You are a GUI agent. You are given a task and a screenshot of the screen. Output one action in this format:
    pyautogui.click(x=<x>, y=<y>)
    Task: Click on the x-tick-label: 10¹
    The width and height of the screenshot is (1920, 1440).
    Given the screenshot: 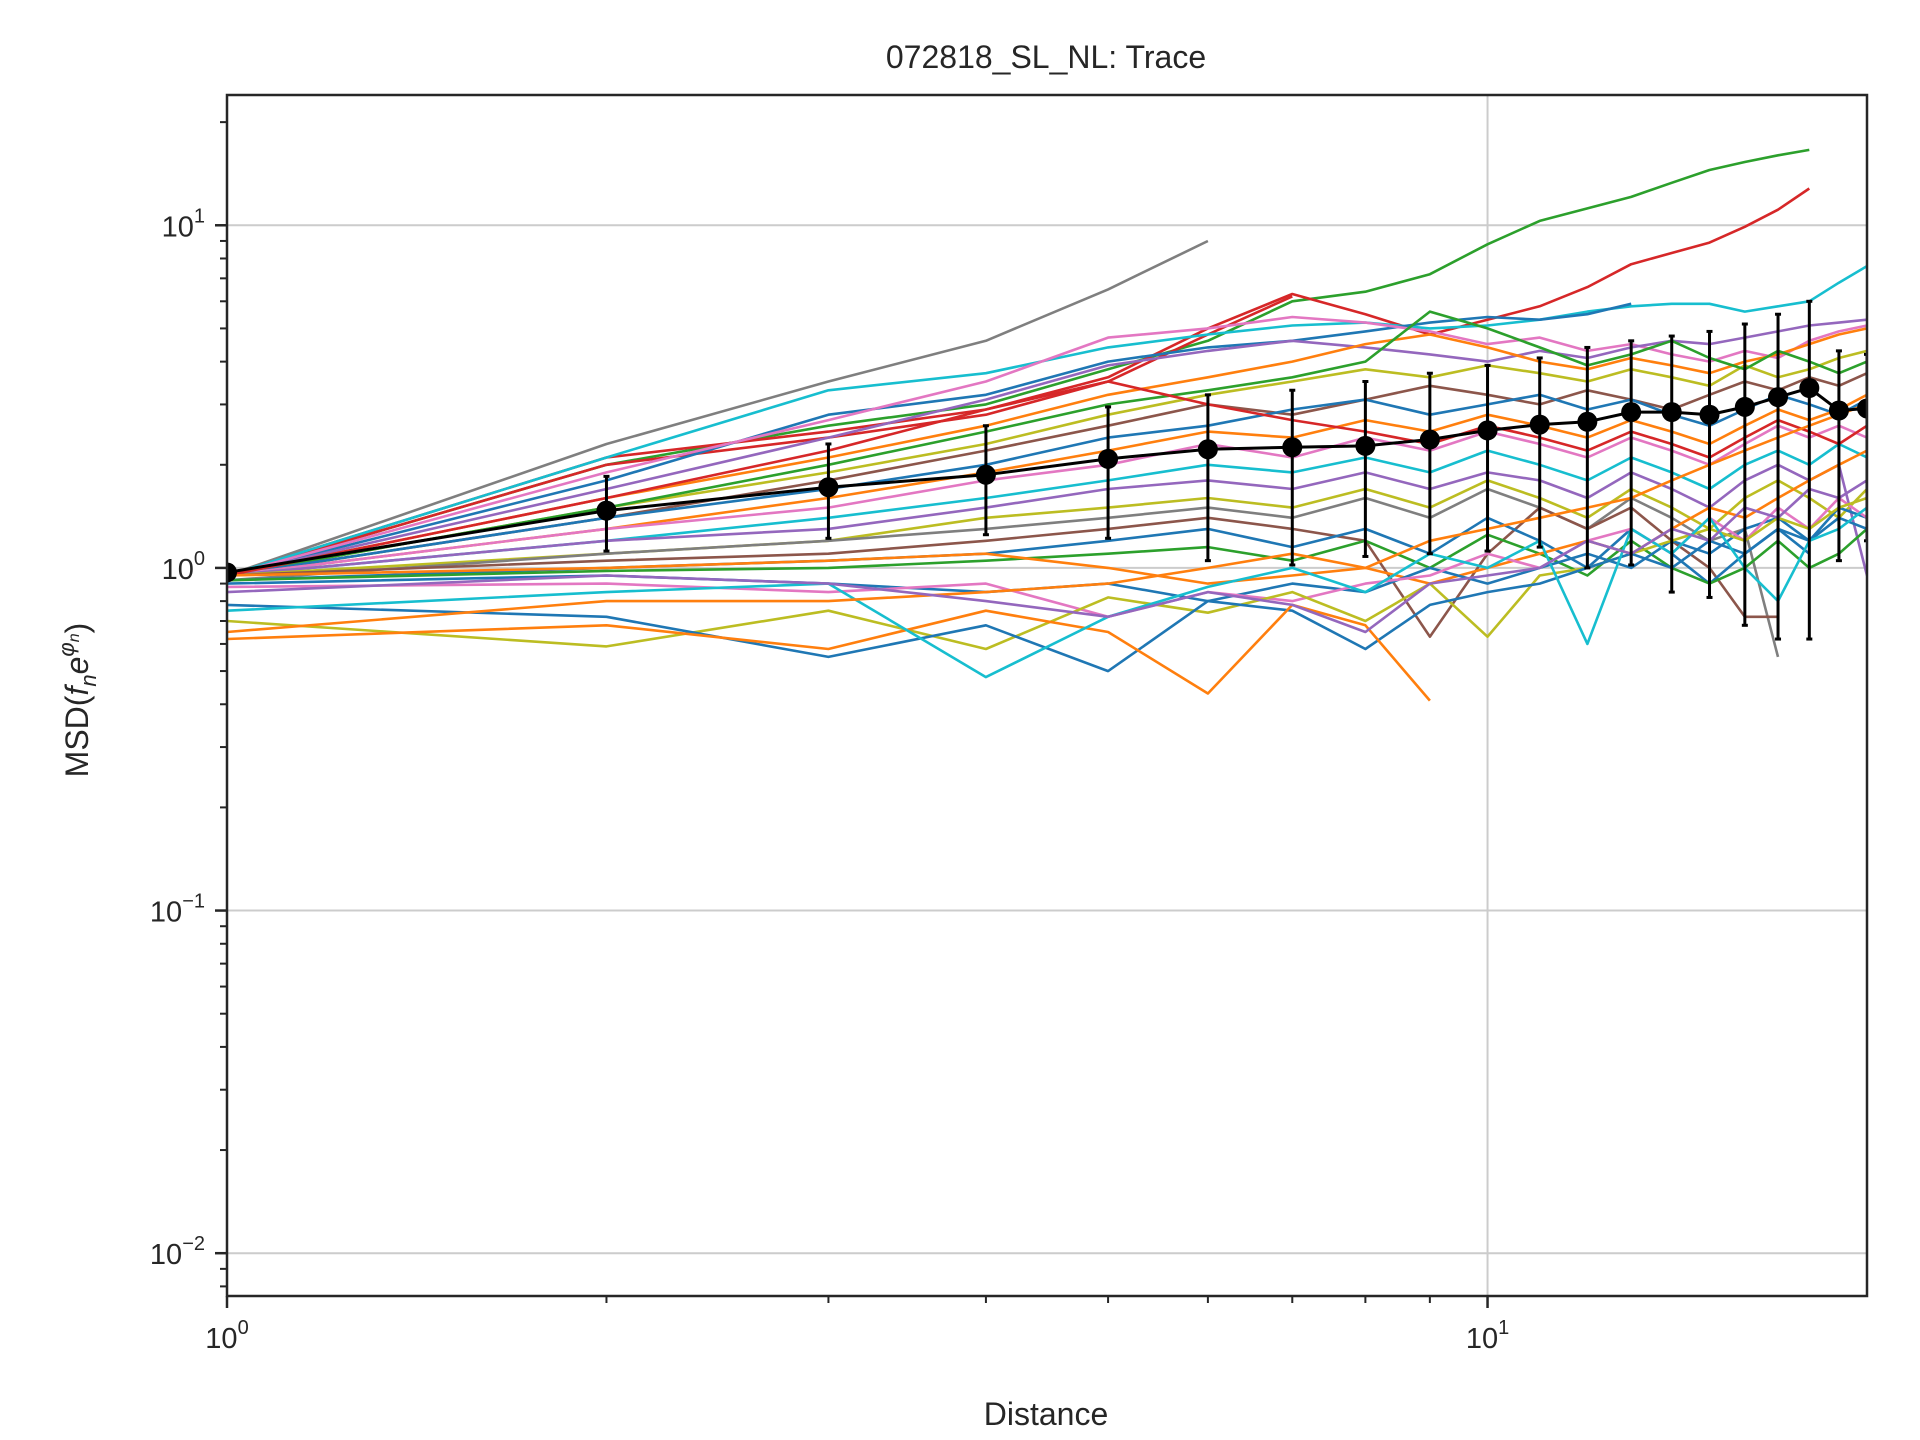 What is the action you would take?
    pyautogui.click(x=1487, y=1336)
    